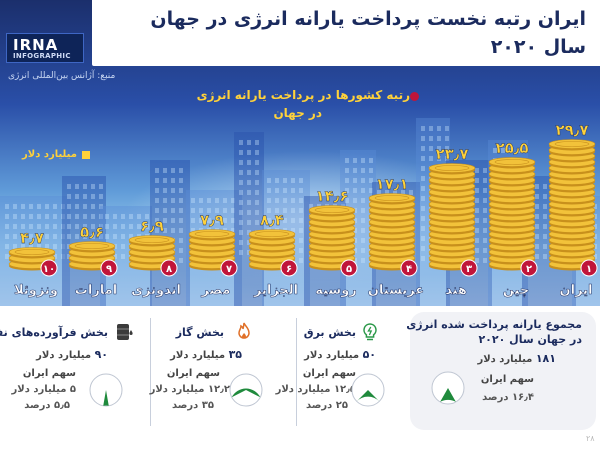 The image size is (600, 450). I want to click on sector-title: بخش فرآورده‌های نفتی, so click(54, 332).